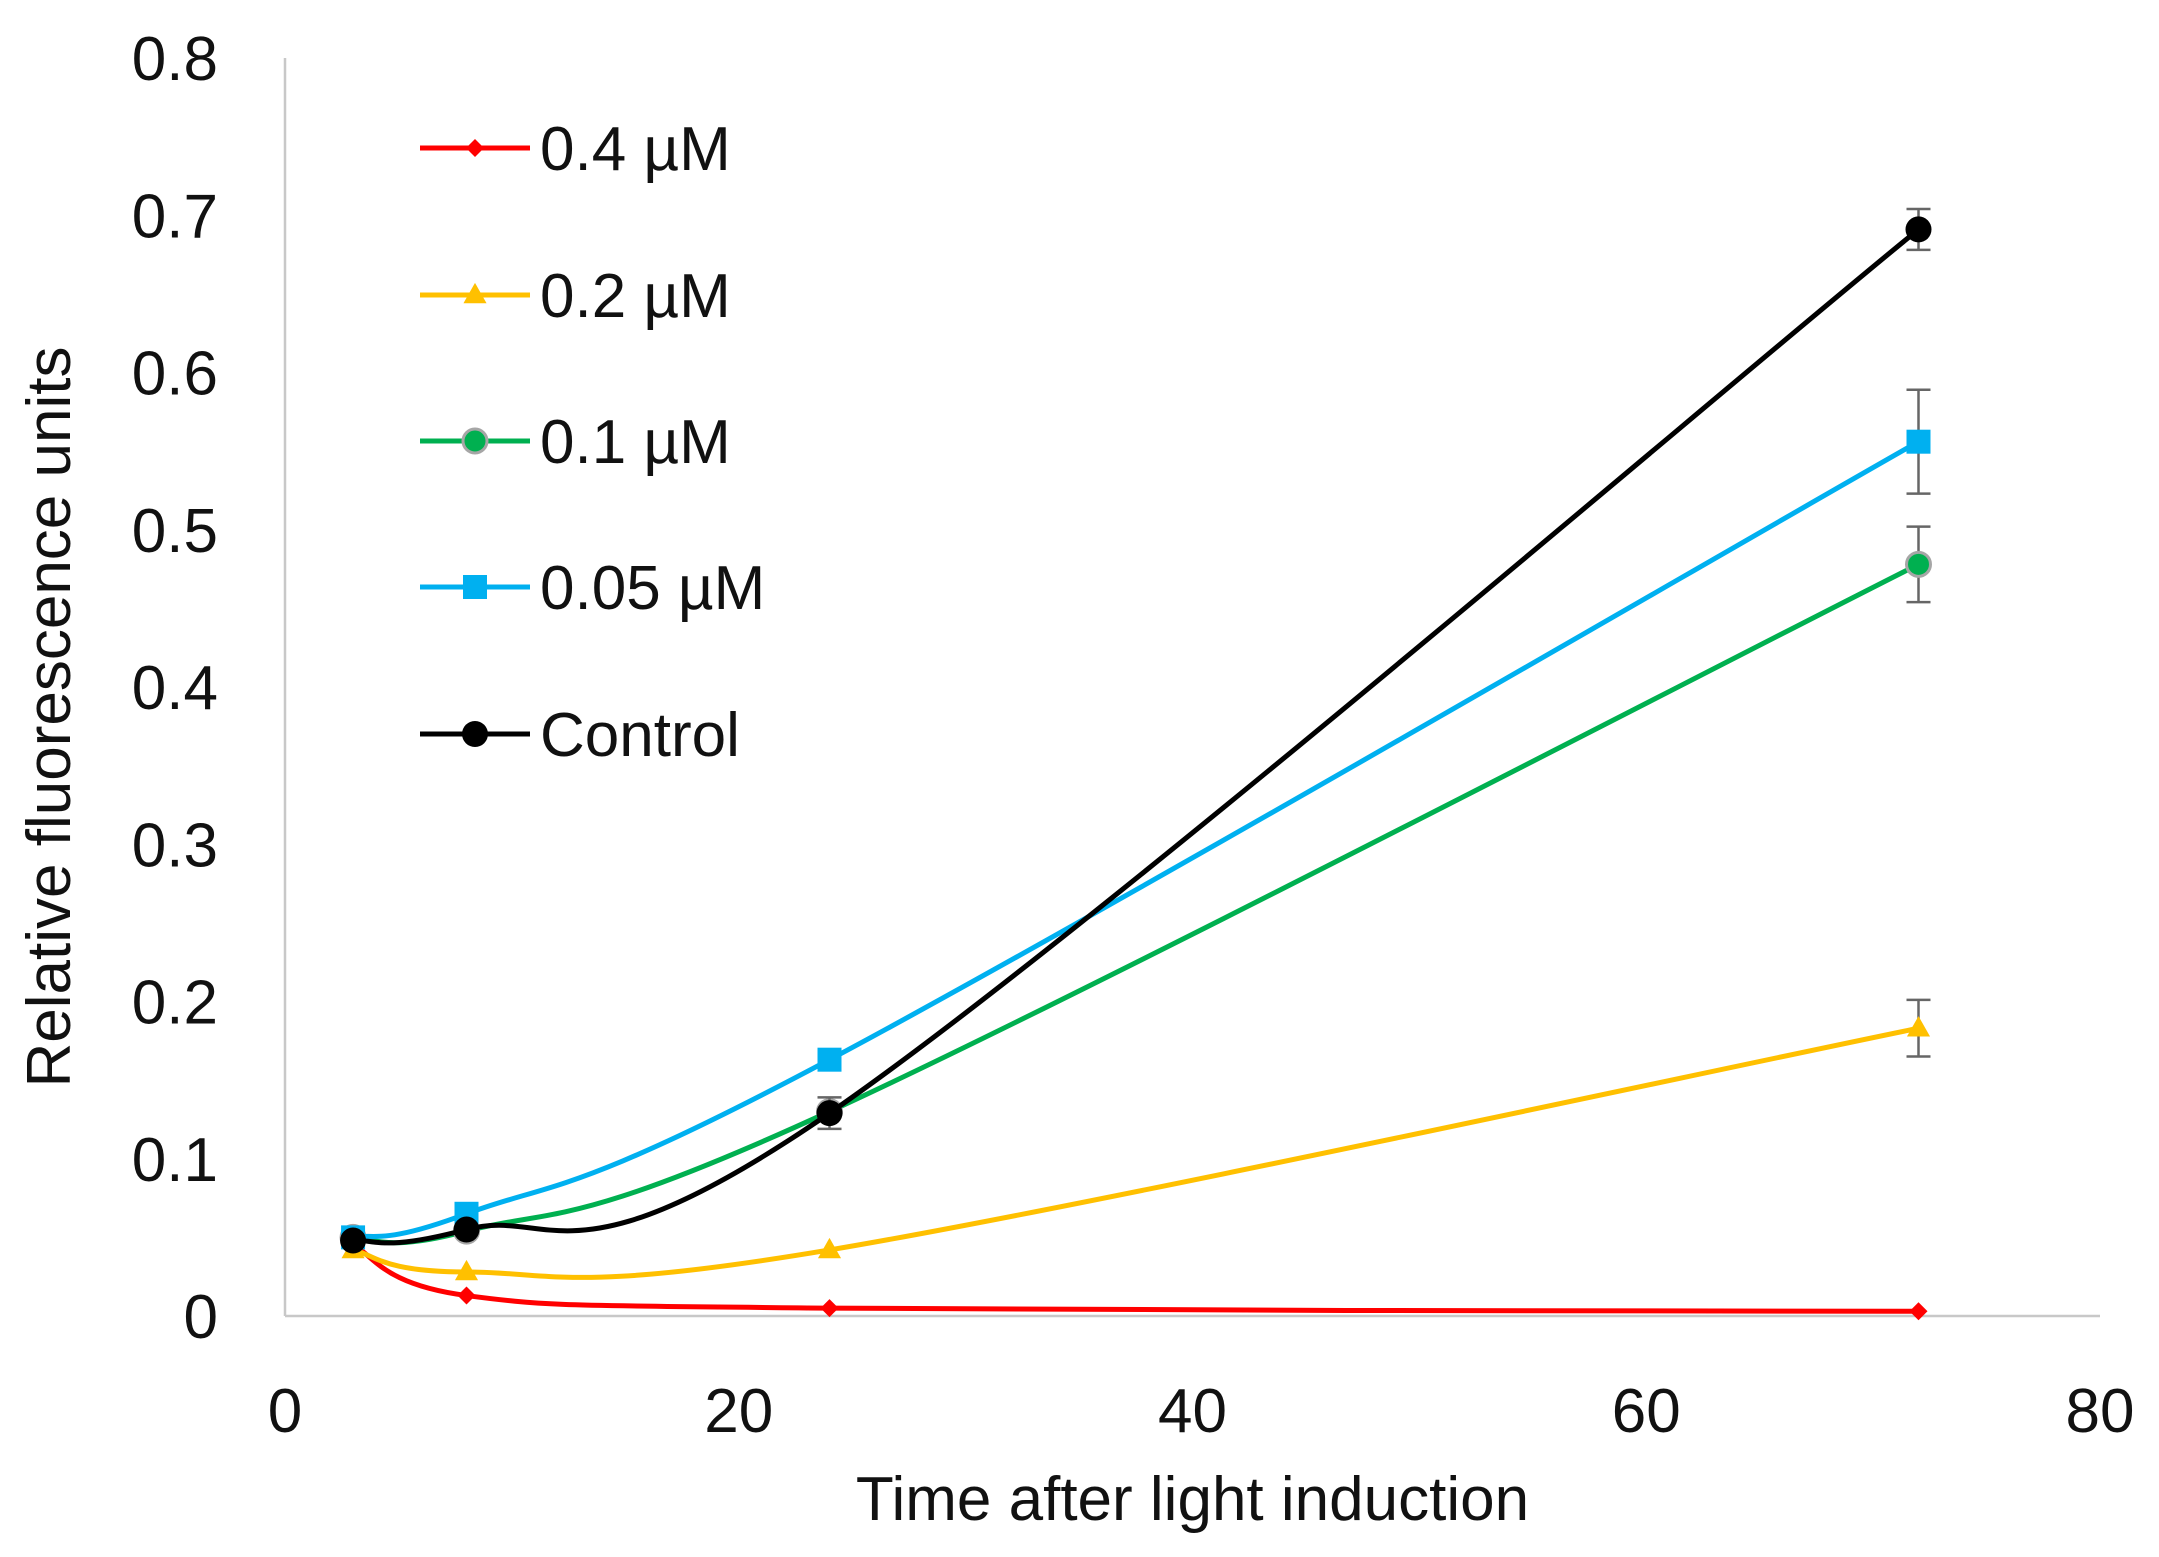 The width and height of the screenshot is (2159, 1557). I want to click on legend-item: 0.4 µM, so click(575, 149).